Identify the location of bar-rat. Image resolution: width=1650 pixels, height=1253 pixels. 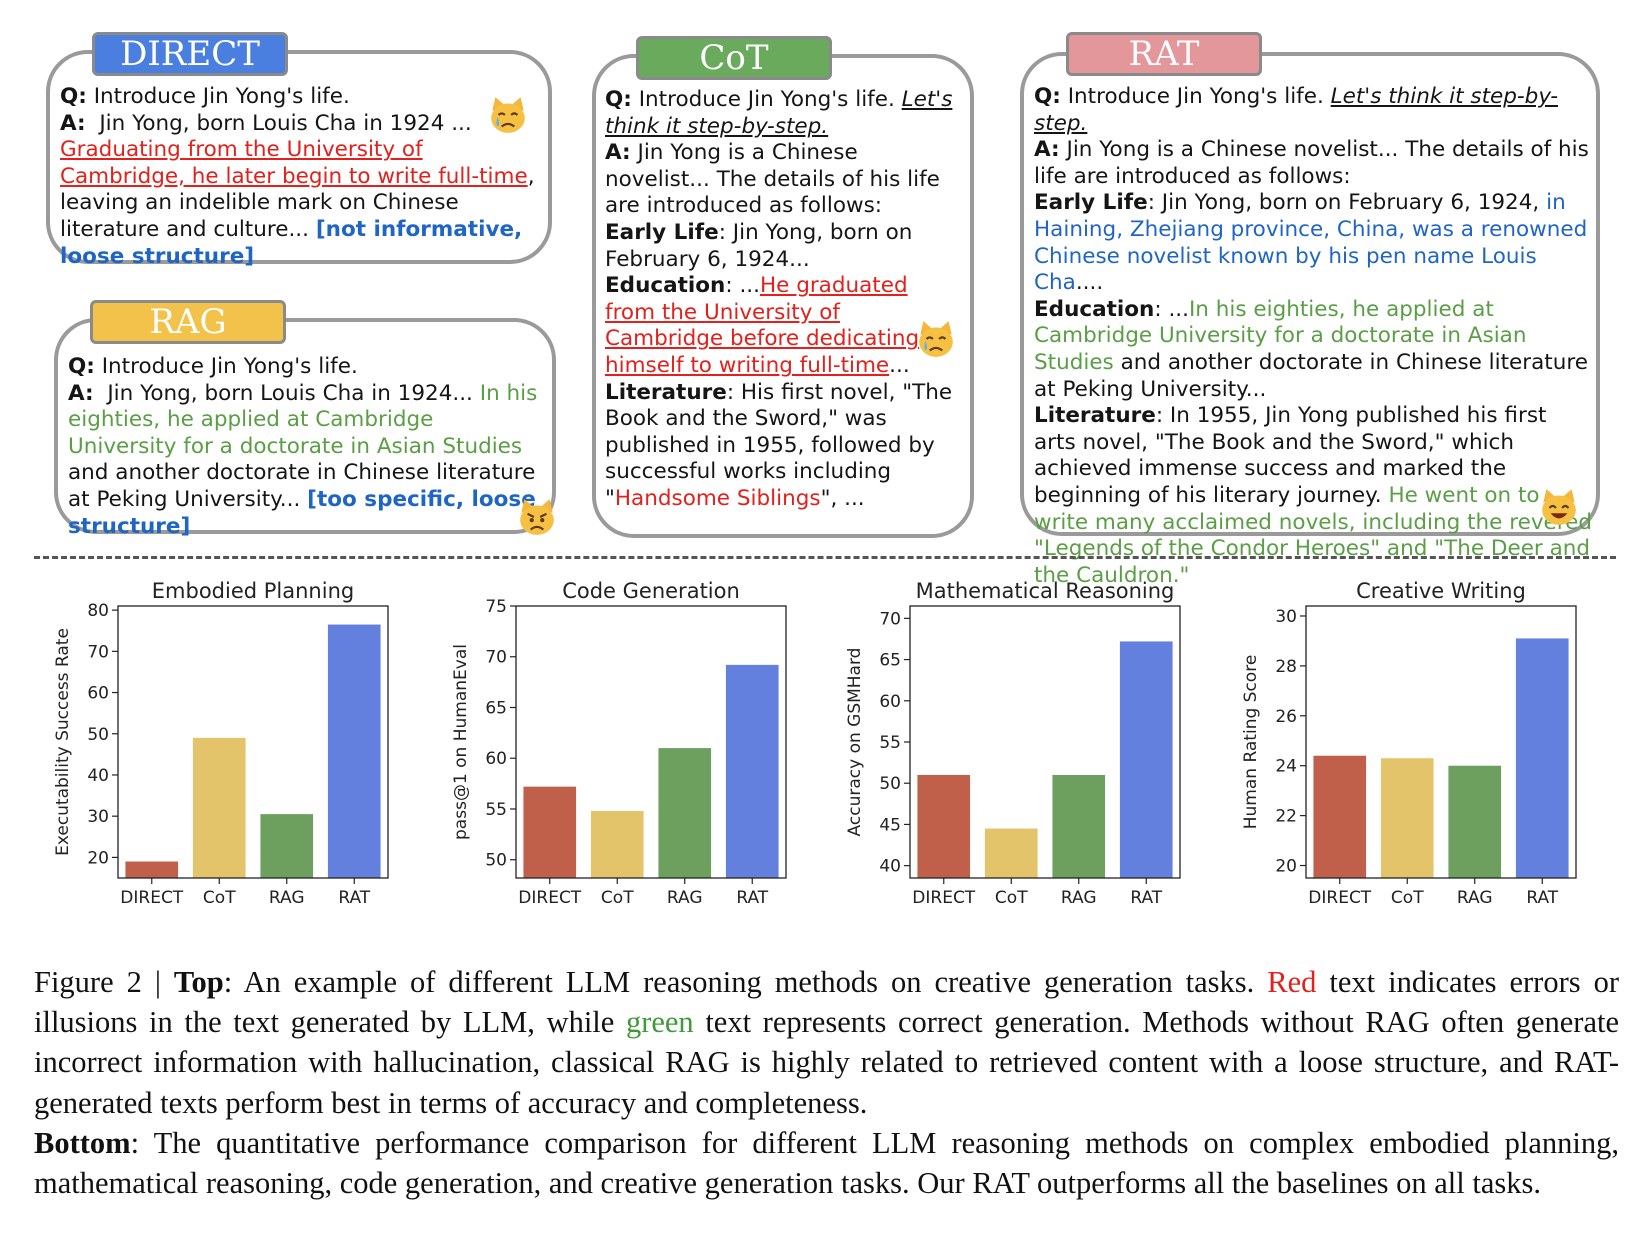
(752, 771).